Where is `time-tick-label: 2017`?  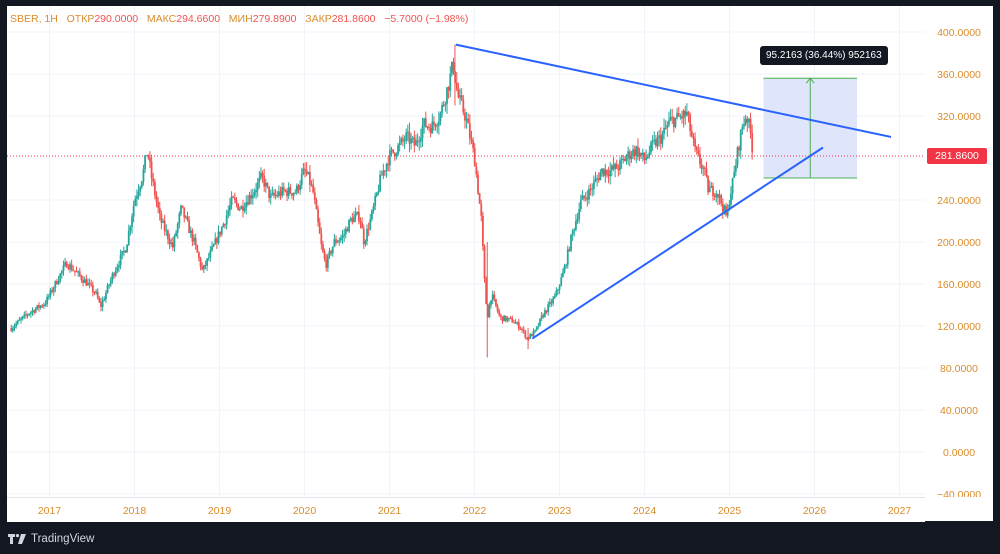
time-tick-label: 2017 is located at coordinates (50, 511).